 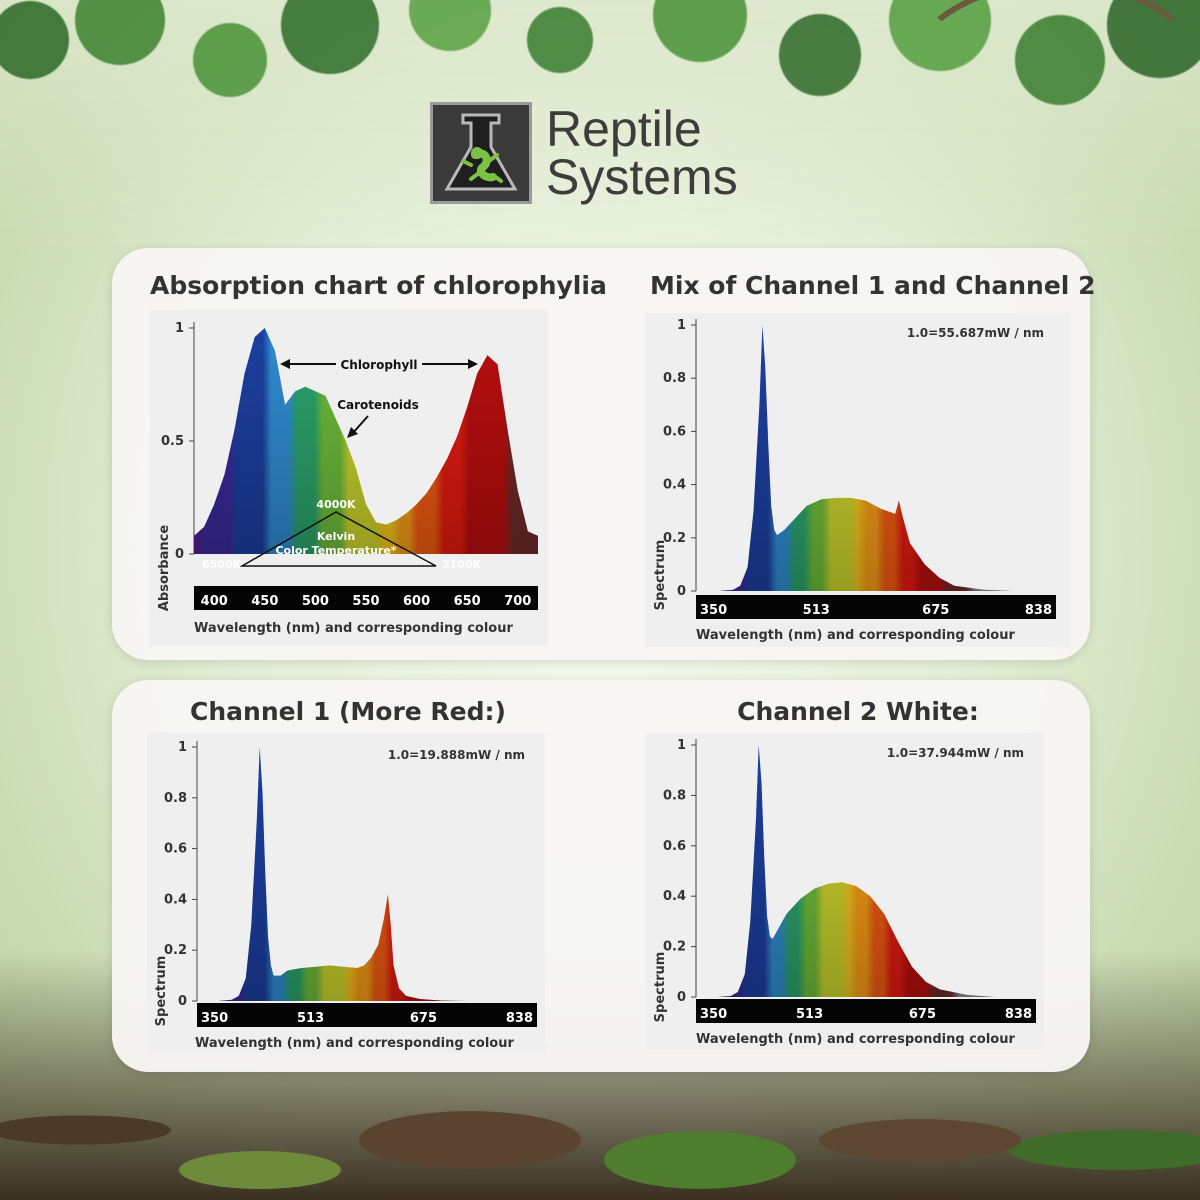 What do you see at coordinates (378, 365) in the screenshot?
I see `annotation-chlorophyll: Chlorophyll` at bounding box center [378, 365].